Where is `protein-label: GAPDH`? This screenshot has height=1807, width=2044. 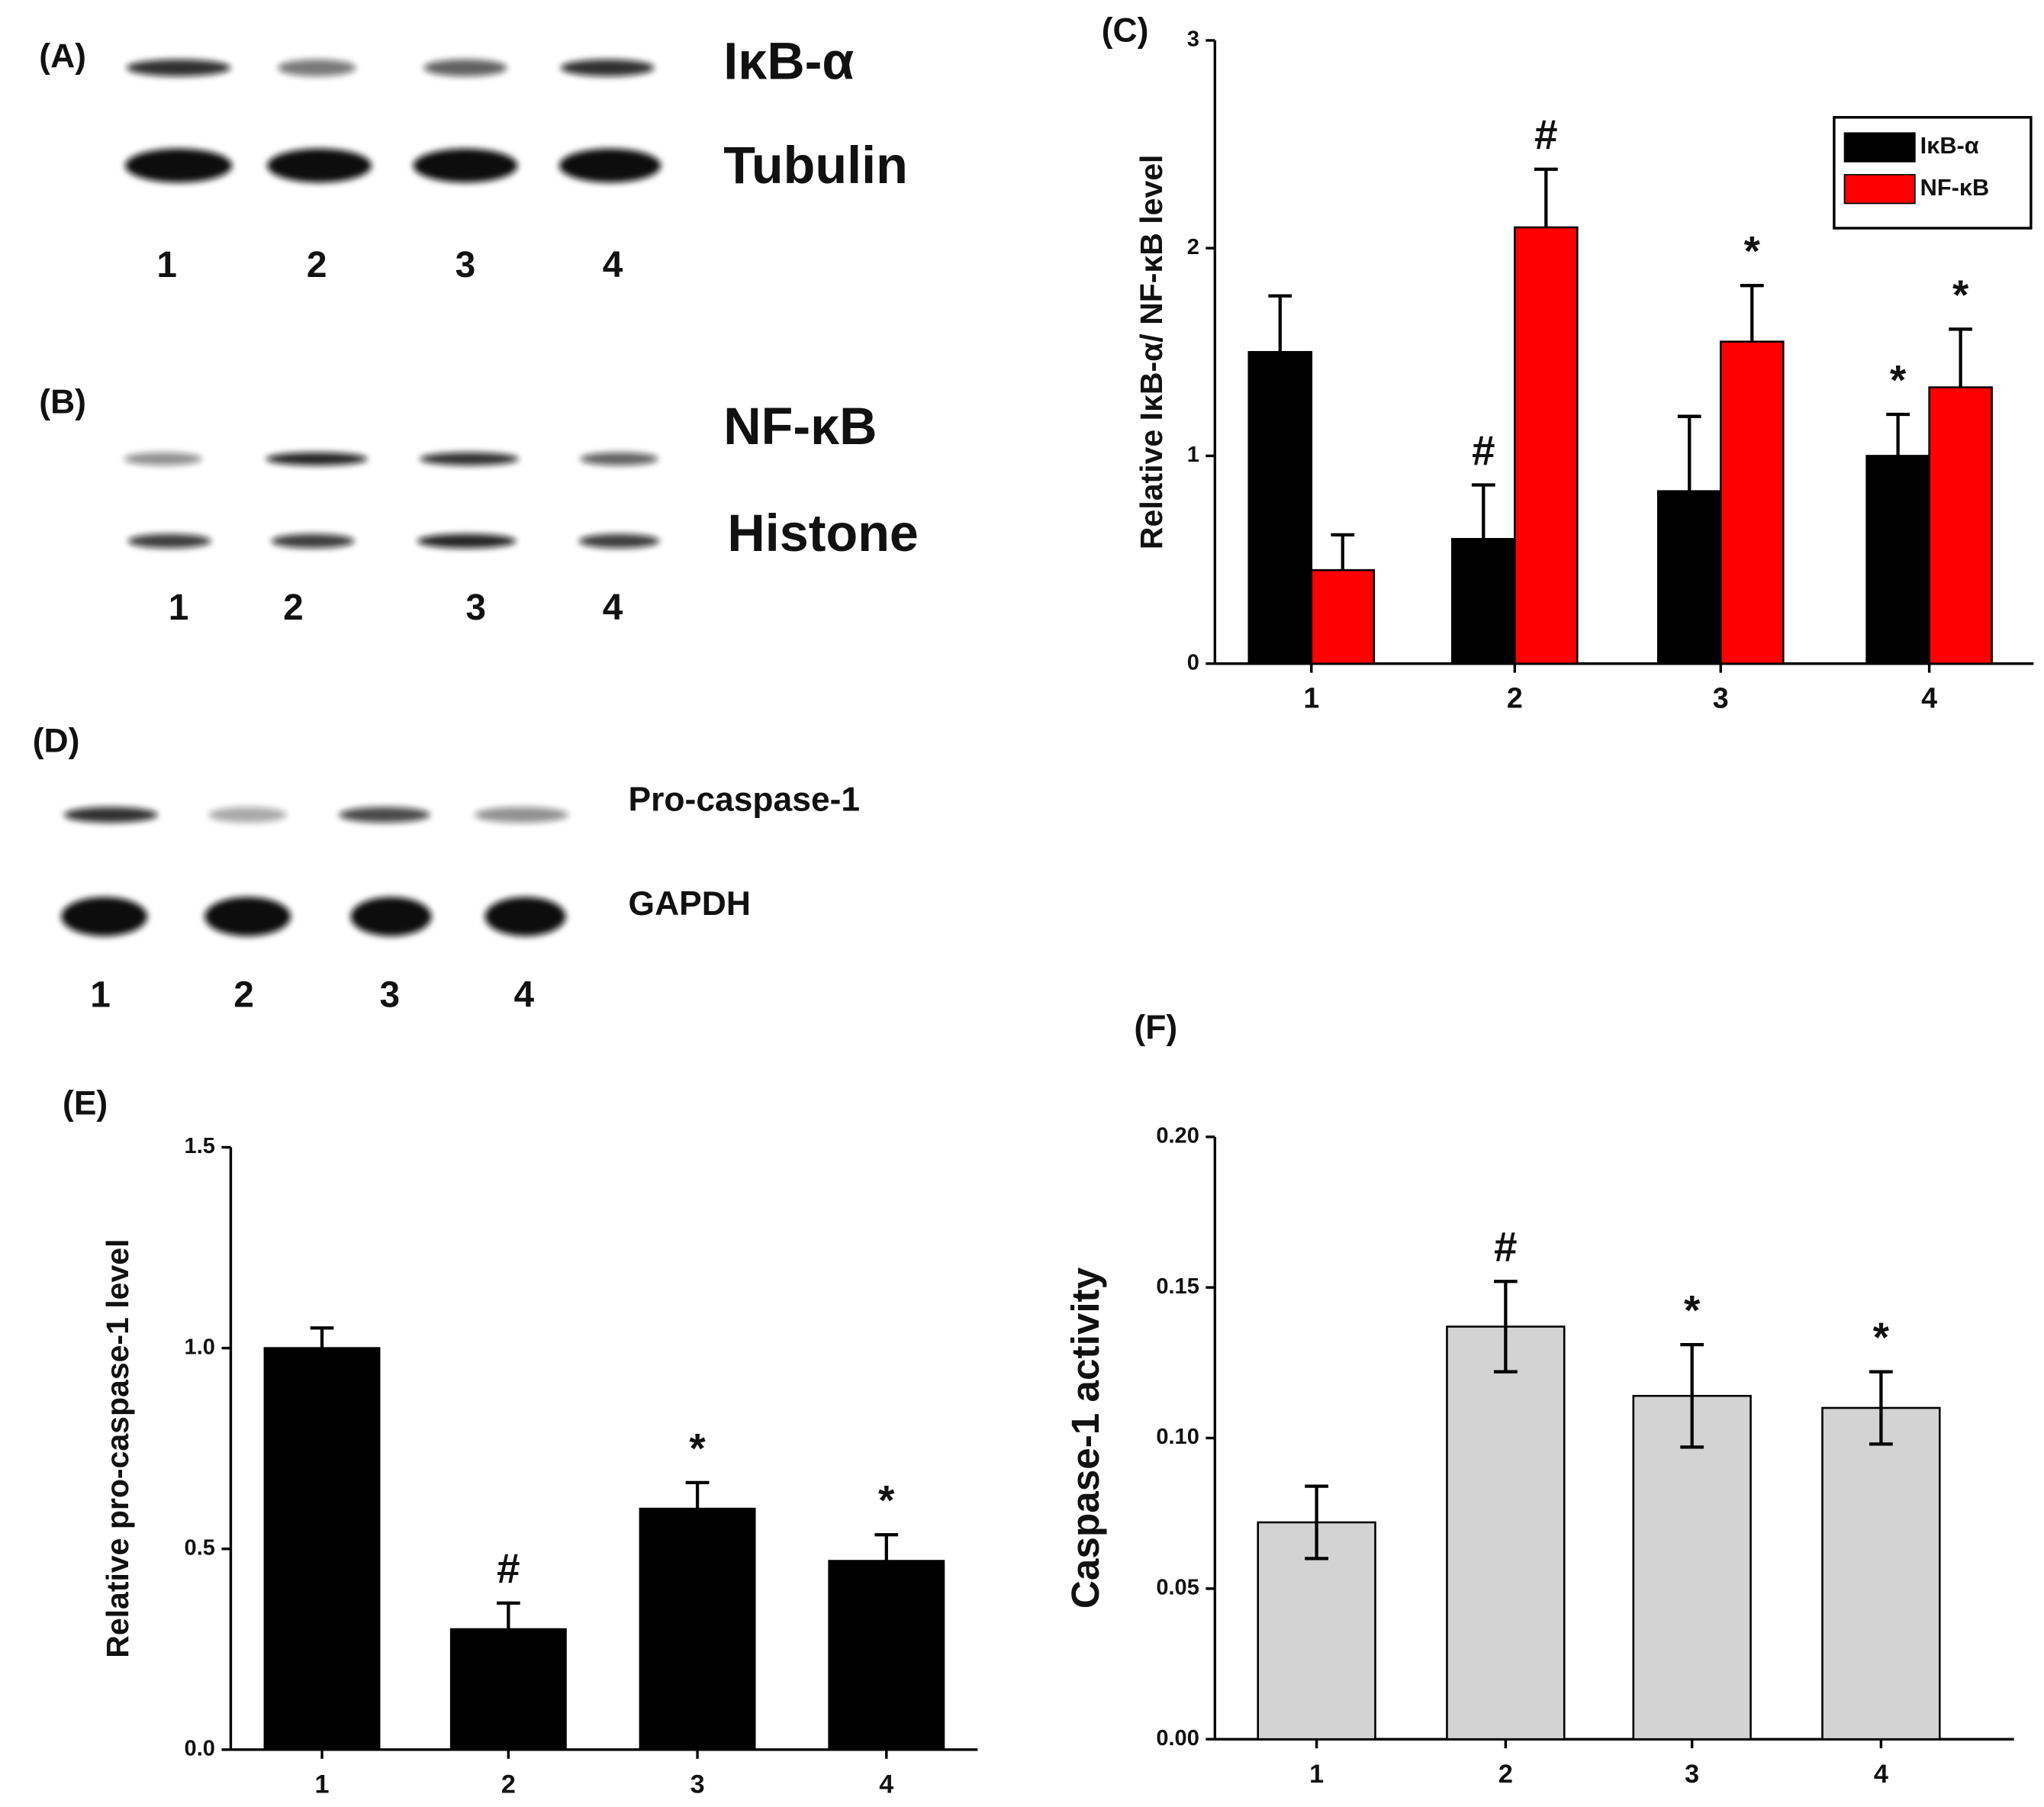 protein-label: GAPDH is located at coordinates (690, 904).